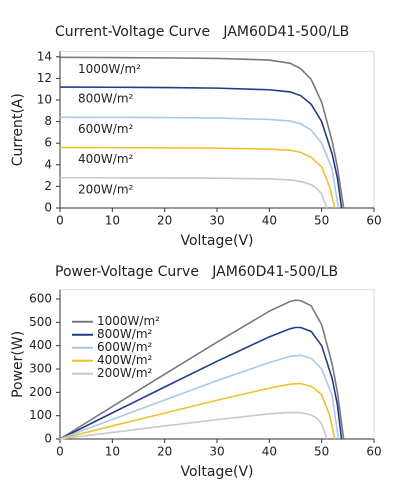 This screenshot has height=500, width=409. Describe the element at coordinates (40, 322) in the screenshot. I see `y-tick-label: 500` at that location.